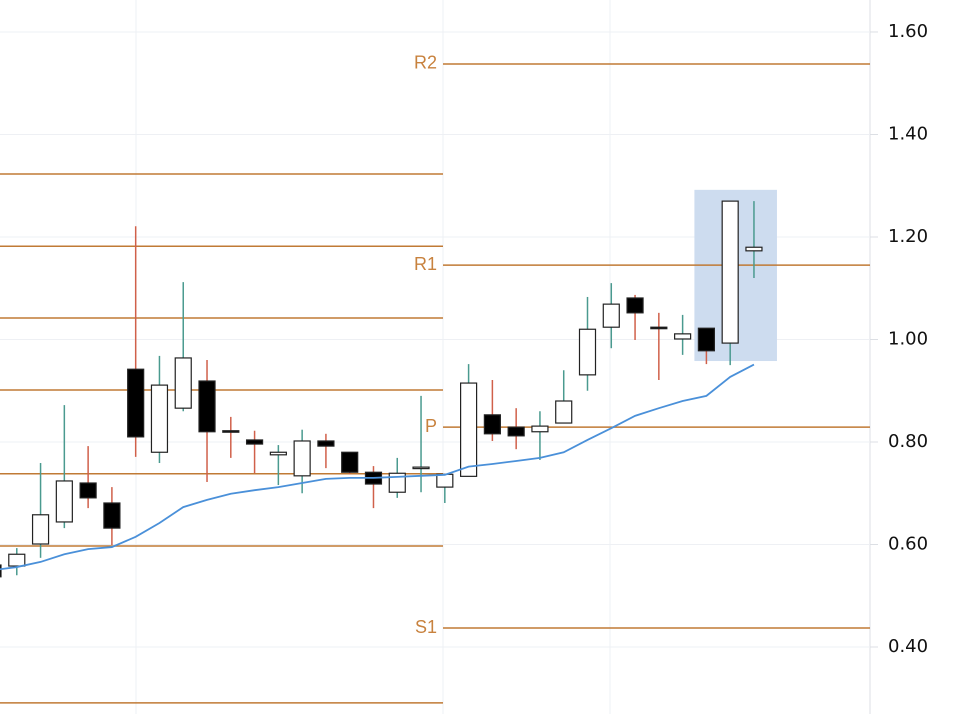  What do you see at coordinates (426, 627) in the screenshot?
I see `pivot-label: S1` at bounding box center [426, 627].